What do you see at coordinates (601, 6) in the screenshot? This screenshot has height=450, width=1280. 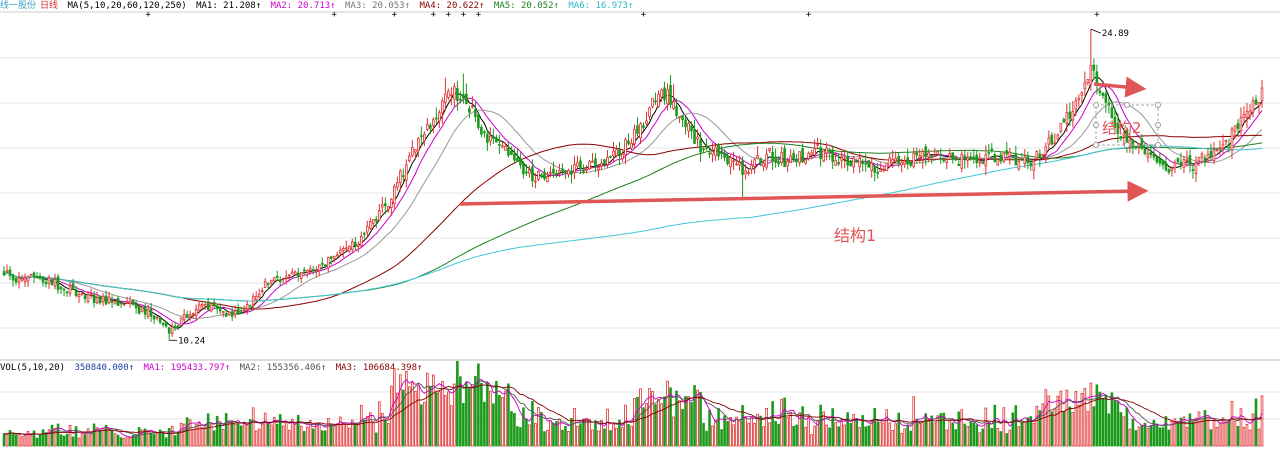 I see `ma6-value: MA6: 16.973↑` at bounding box center [601, 6].